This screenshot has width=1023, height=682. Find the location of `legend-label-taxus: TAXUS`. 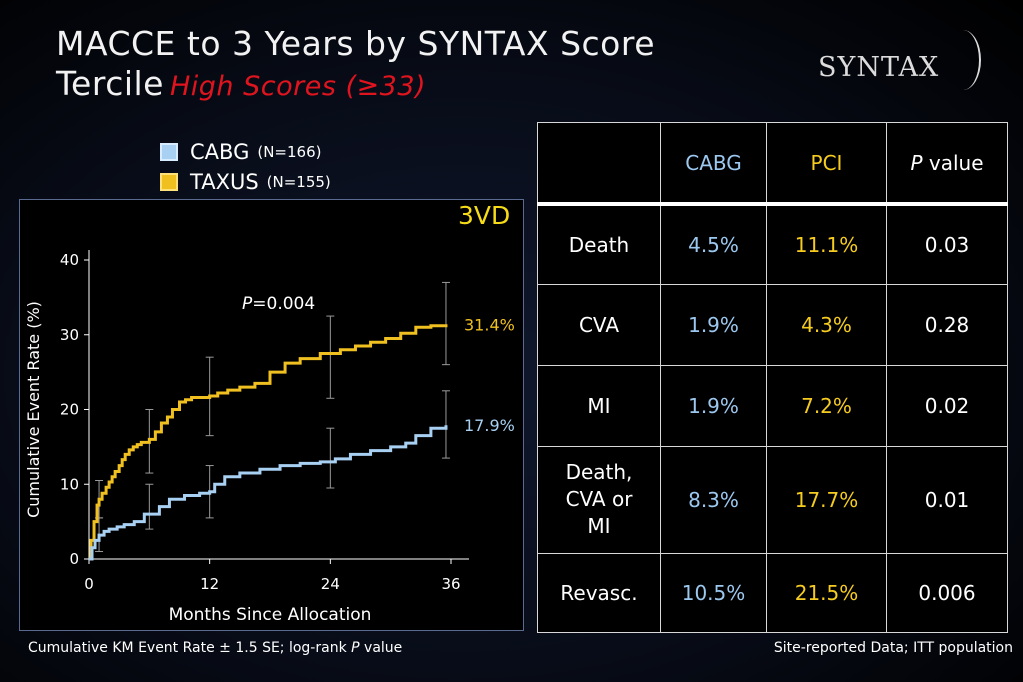

legend-label-taxus: TAXUS is located at coordinates (224, 182).